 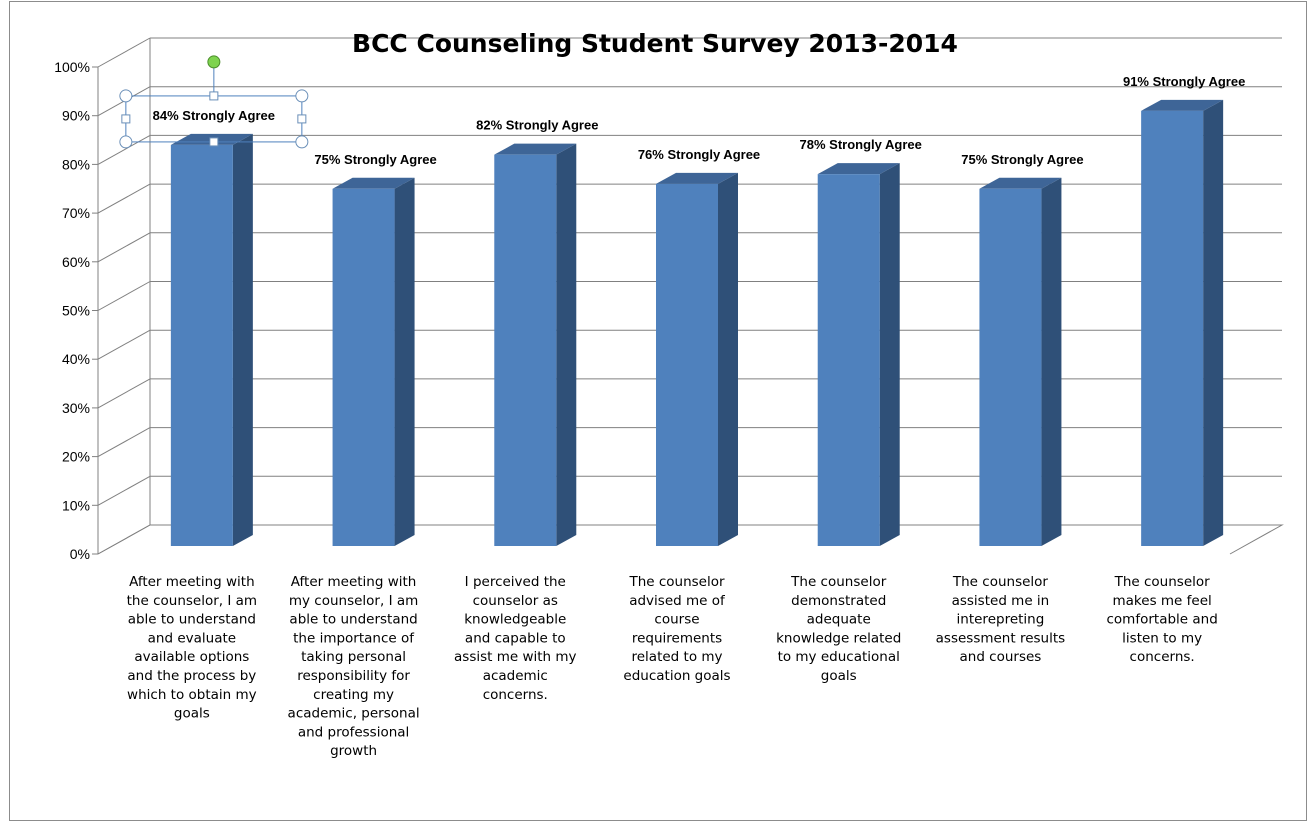 I want to click on category-label-line: I perceived the, so click(x=515, y=582).